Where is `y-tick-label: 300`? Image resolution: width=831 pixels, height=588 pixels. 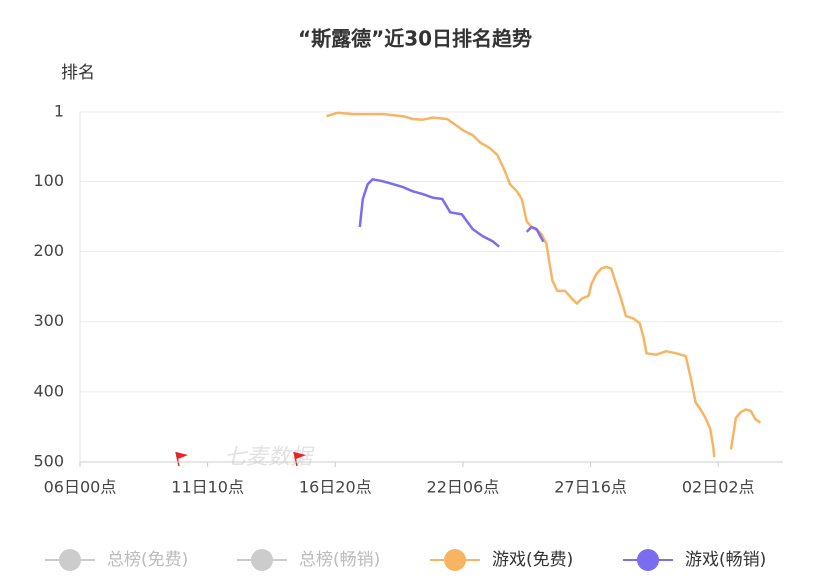 y-tick-label: 300 is located at coordinates (48, 320).